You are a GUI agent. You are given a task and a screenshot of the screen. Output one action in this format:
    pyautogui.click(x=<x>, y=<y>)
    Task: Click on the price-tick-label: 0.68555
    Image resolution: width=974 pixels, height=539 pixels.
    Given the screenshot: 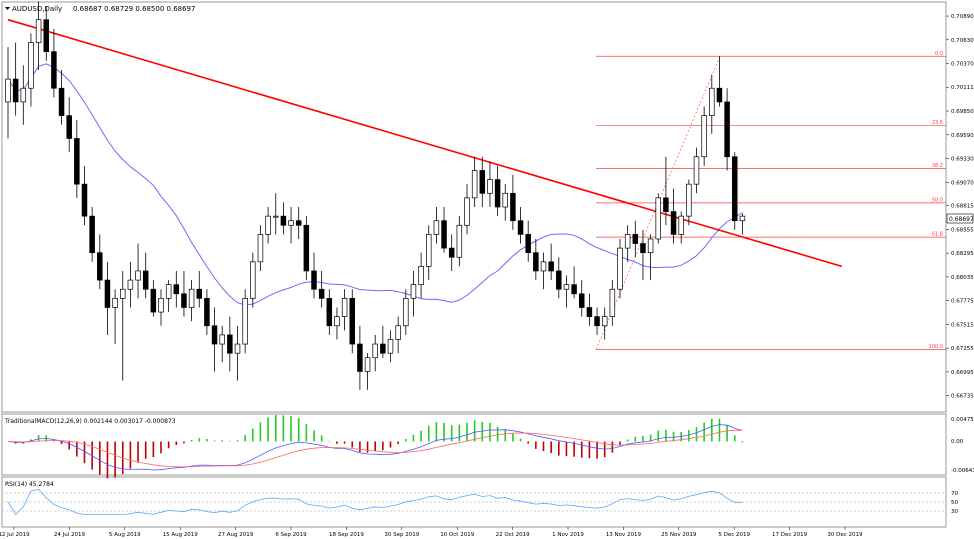 What is the action you would take?
    pyautogui.click(x=962, y=230)
    